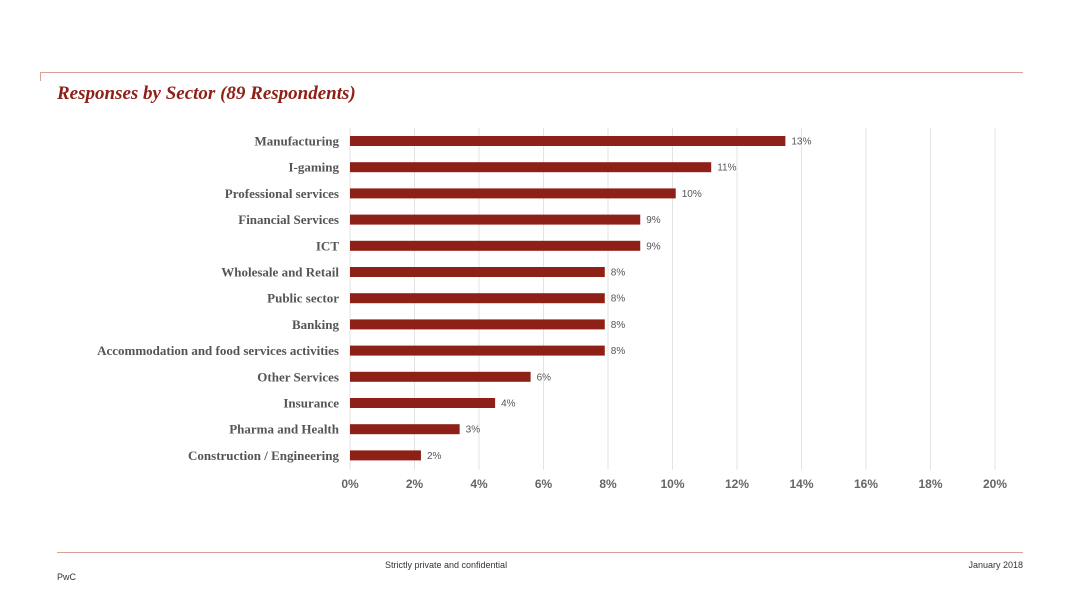 The image size is (1080, 607). What do you see at coordinates (282, 193) in the screenshot?
I see `category-label: Professional services` at bounding box center [282, 193].